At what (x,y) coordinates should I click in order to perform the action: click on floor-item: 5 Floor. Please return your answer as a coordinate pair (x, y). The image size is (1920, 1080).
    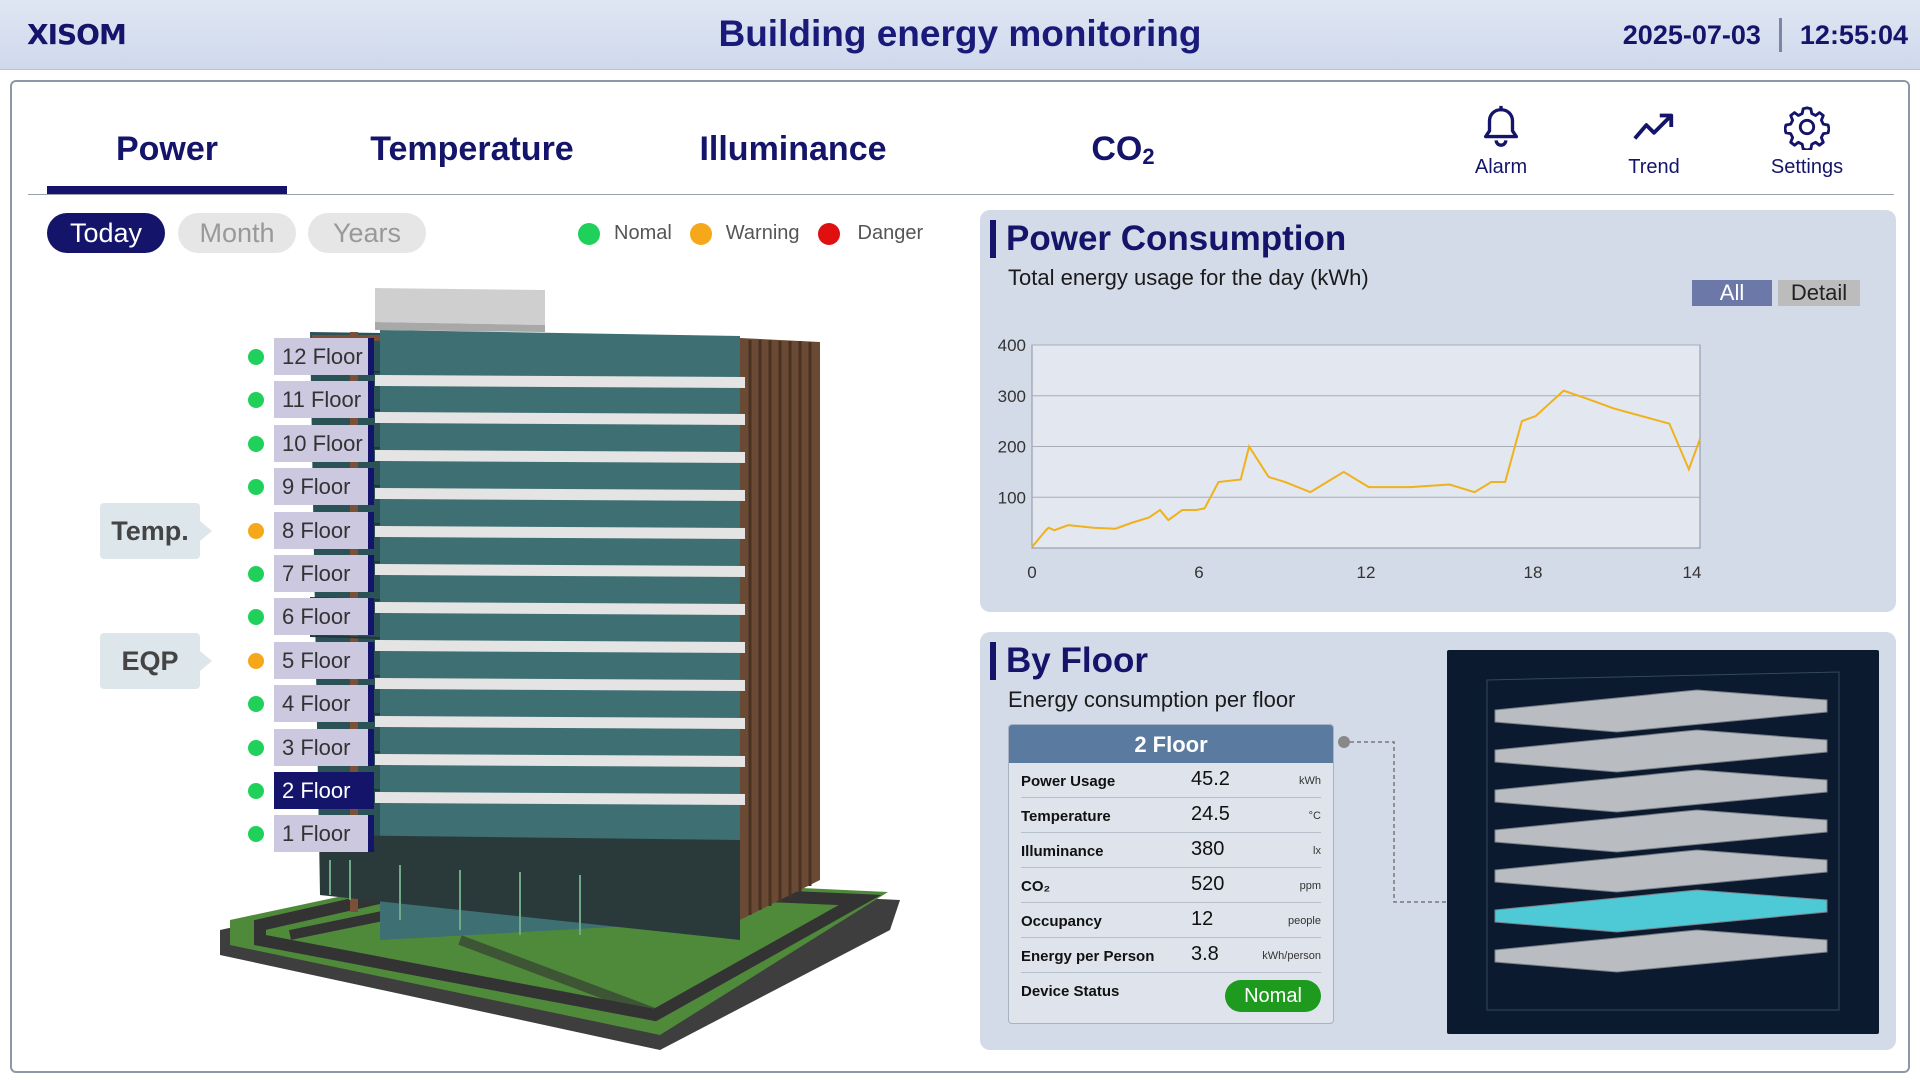
    Looking at the image, I should click on (309, 660).